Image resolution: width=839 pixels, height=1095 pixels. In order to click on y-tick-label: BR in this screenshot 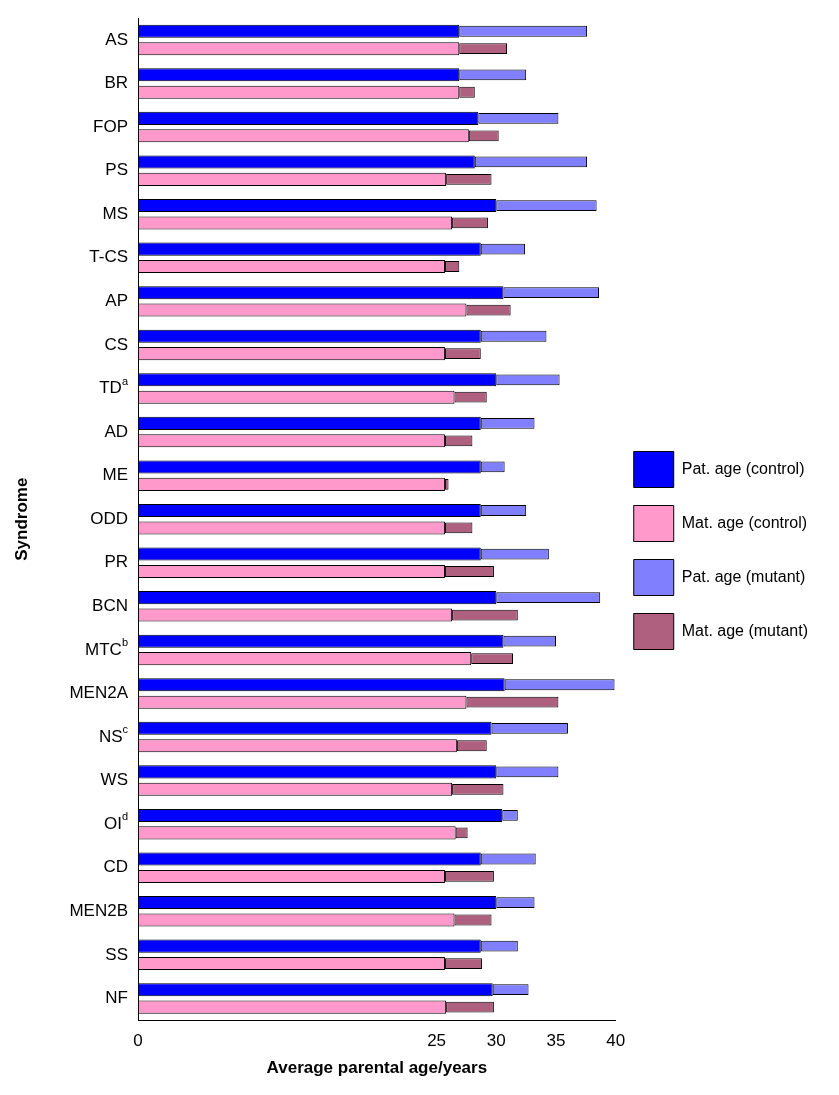, I will do `click(116, 83)`.